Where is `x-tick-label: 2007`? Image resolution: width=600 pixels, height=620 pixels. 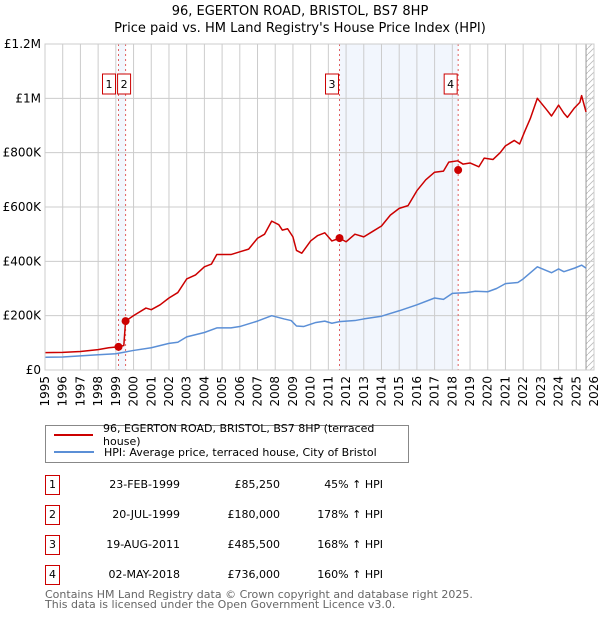 x-tick-label: 2007 is located at coordinates (258, 391).